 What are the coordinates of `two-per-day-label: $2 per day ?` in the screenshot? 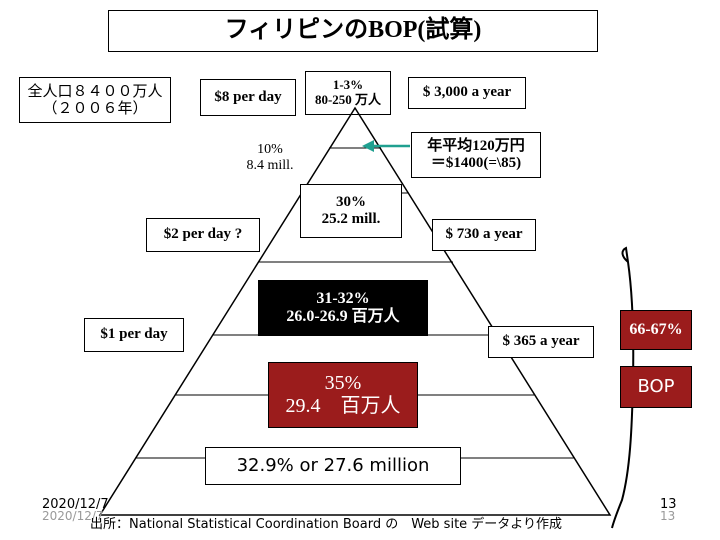 It's located at (203, 234).